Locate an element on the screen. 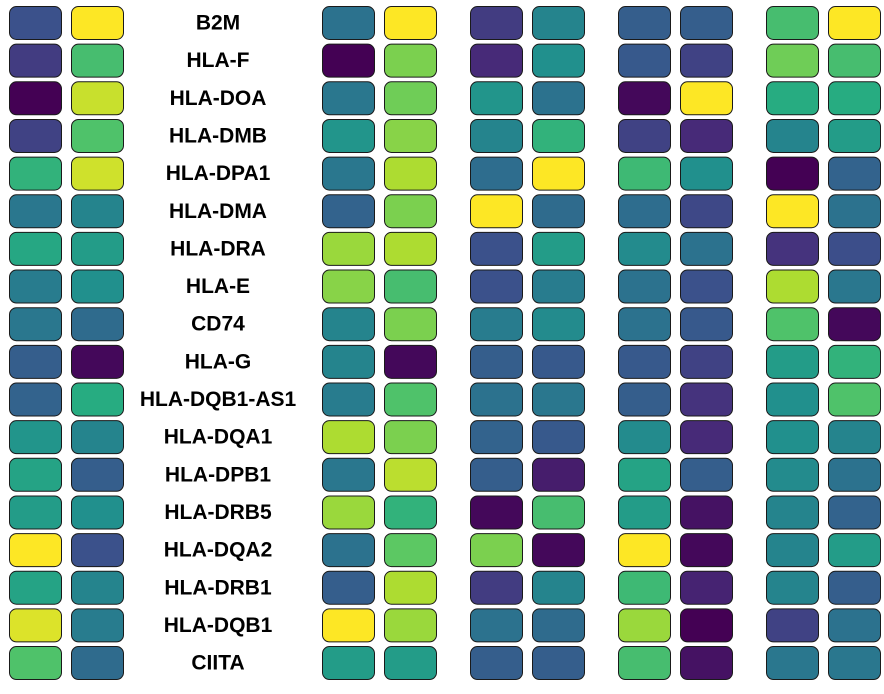  row-label: CIITA is located at coordinates (217, 663).